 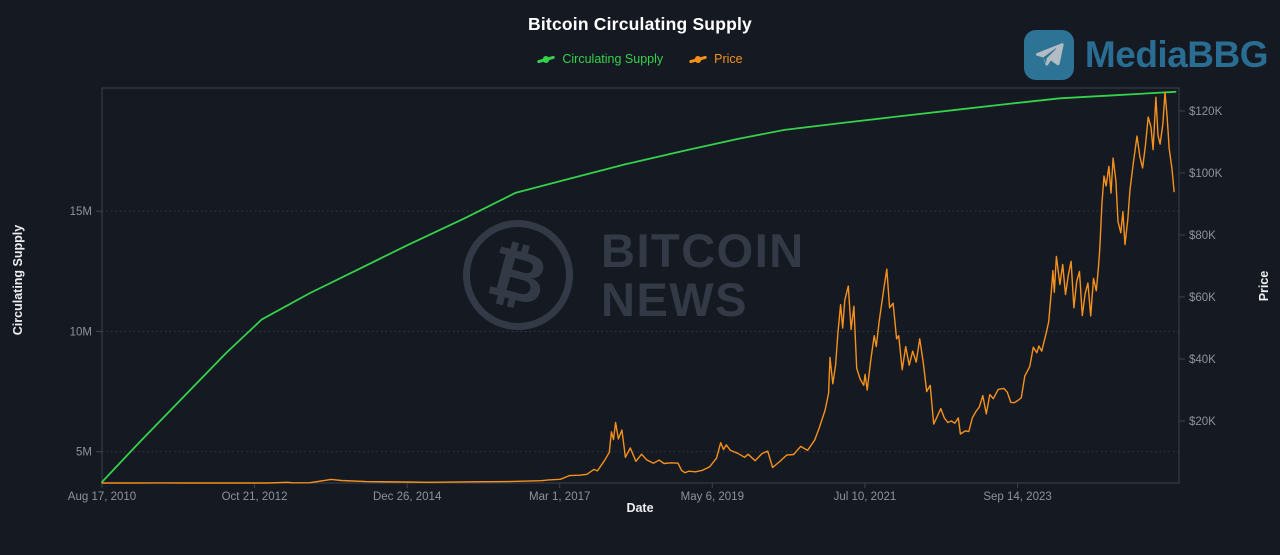 What do you see at coordinates (1202, 298) in the screenshot?
I see `right-tick-label: $60K` at bounding box center [1202, 298].